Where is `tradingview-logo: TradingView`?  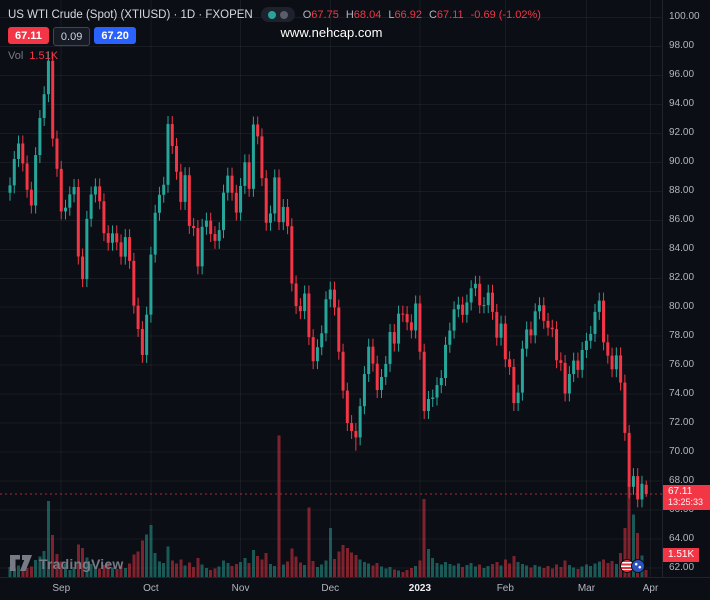 tradingview-logo: TradingView is located at coordinates (66, 563).